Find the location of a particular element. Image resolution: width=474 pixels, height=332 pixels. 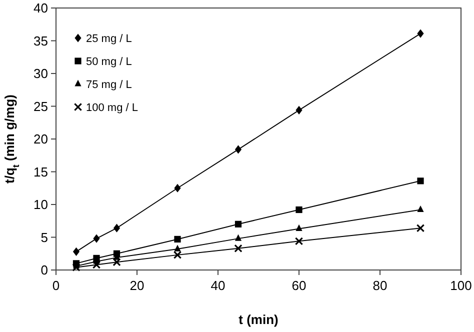

y-tick-label: 30 is located at coordinates (41, 73).